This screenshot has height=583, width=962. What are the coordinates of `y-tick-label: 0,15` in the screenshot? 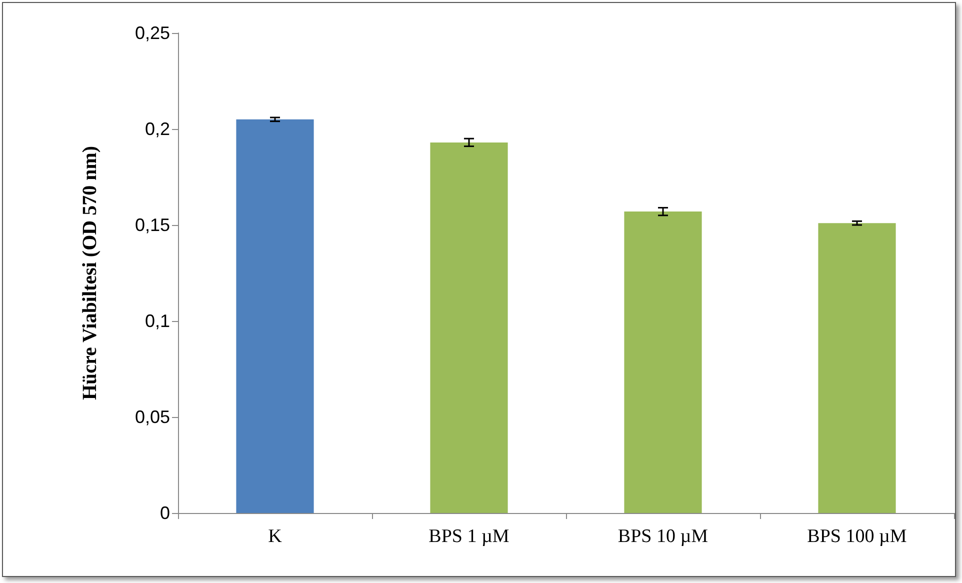 It's located at (152, 225).